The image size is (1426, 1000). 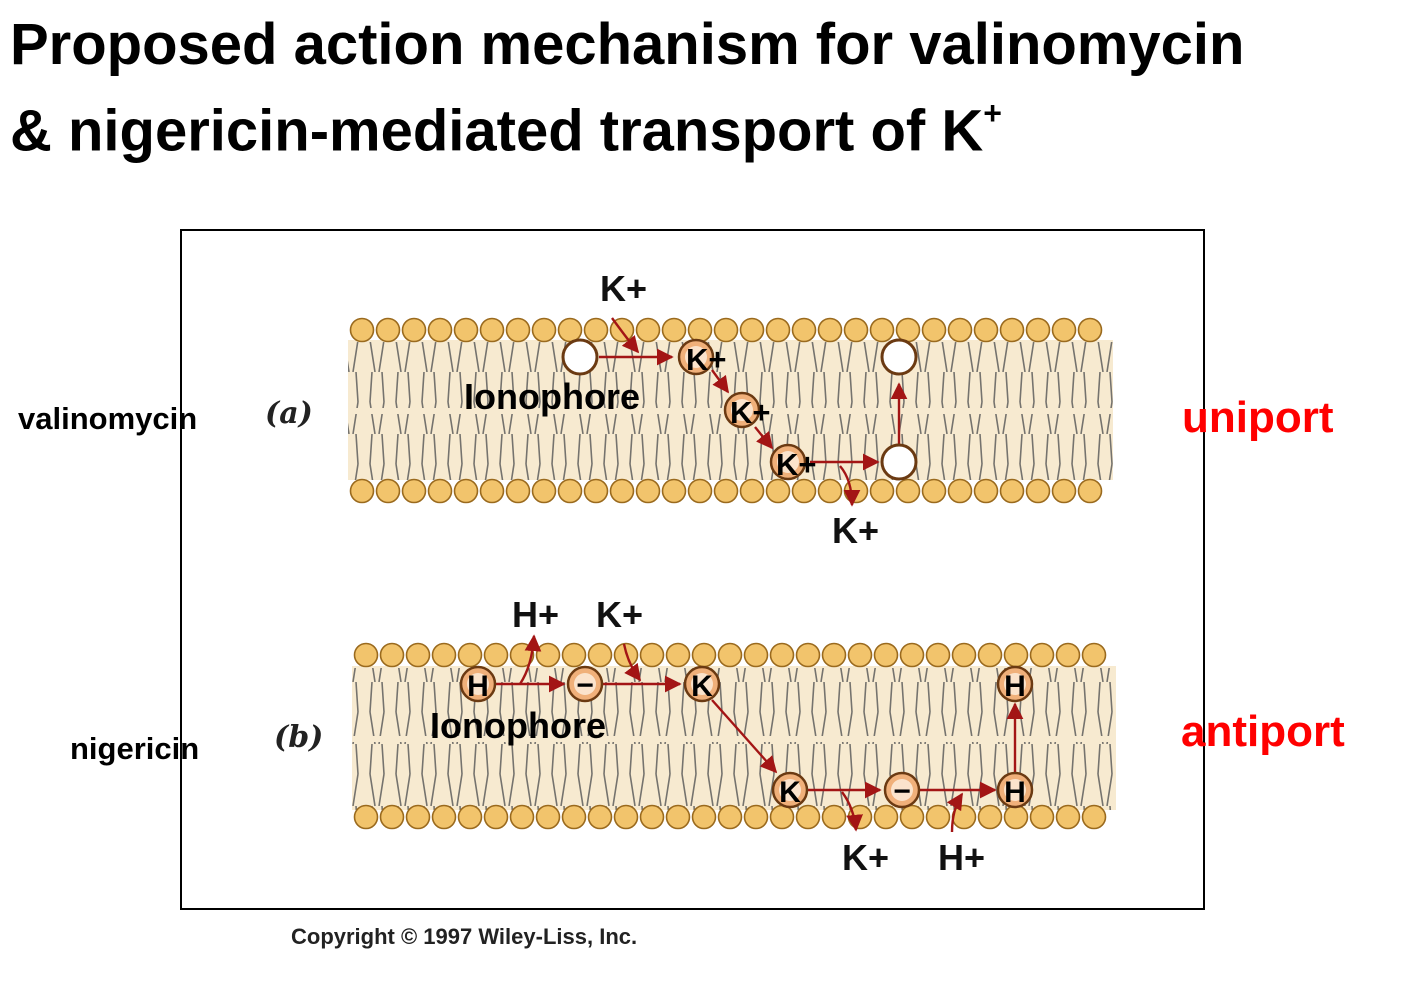 What do you see at coordinates (1015, 792) in the screenshot?
I see `carrier-label-b-7: H` at bounding box center [1015, 792].